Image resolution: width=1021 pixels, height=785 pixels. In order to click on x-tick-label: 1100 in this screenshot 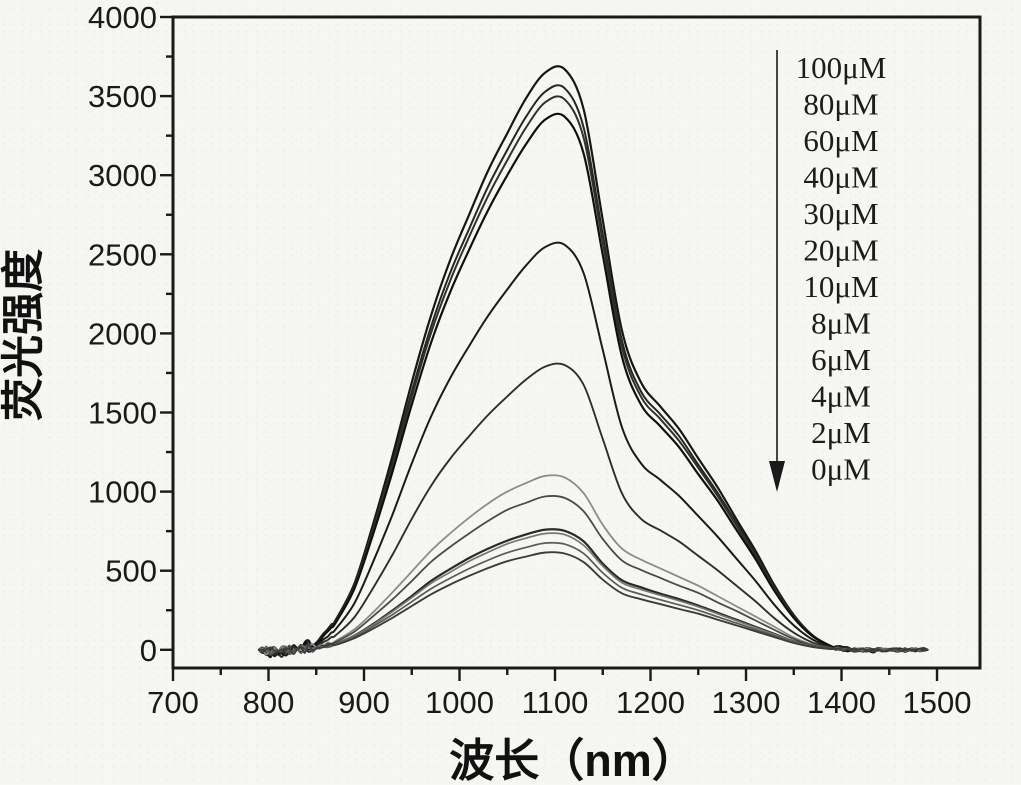, I will do `click(555, 702)`.